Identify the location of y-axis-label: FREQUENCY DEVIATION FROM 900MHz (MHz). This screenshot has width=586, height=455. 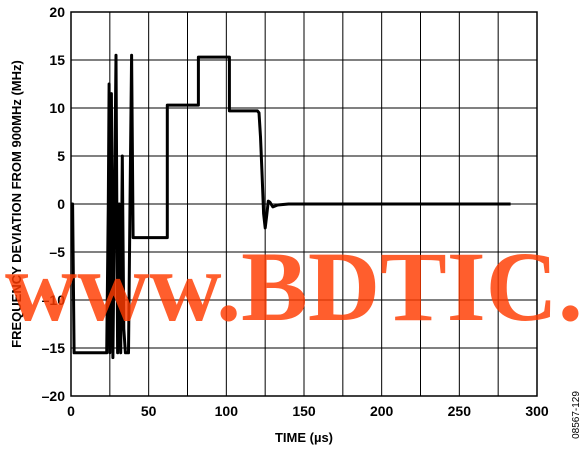
(16, 204).